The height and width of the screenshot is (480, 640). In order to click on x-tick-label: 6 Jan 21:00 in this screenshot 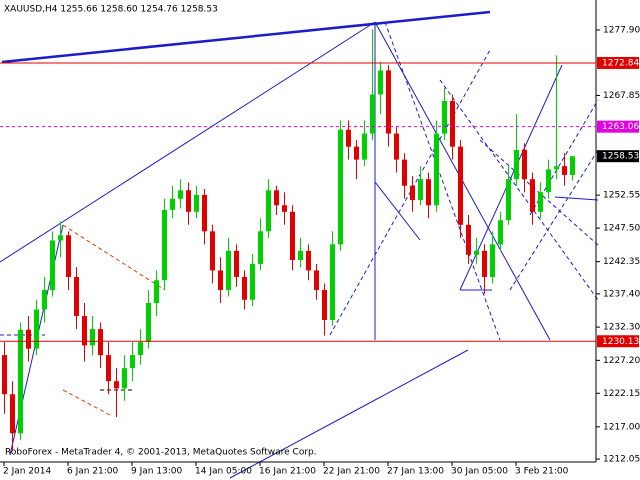, I will do `click(93, 472)`.